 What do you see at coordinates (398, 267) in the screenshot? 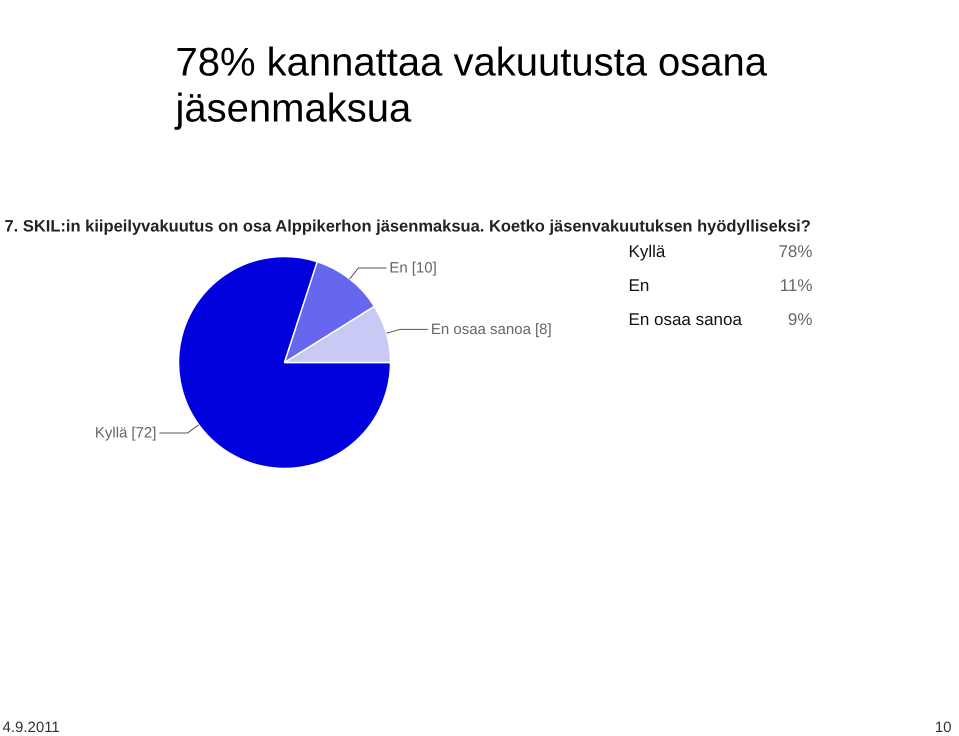
I see `slice-label: En` at bounding box center [398, 267].